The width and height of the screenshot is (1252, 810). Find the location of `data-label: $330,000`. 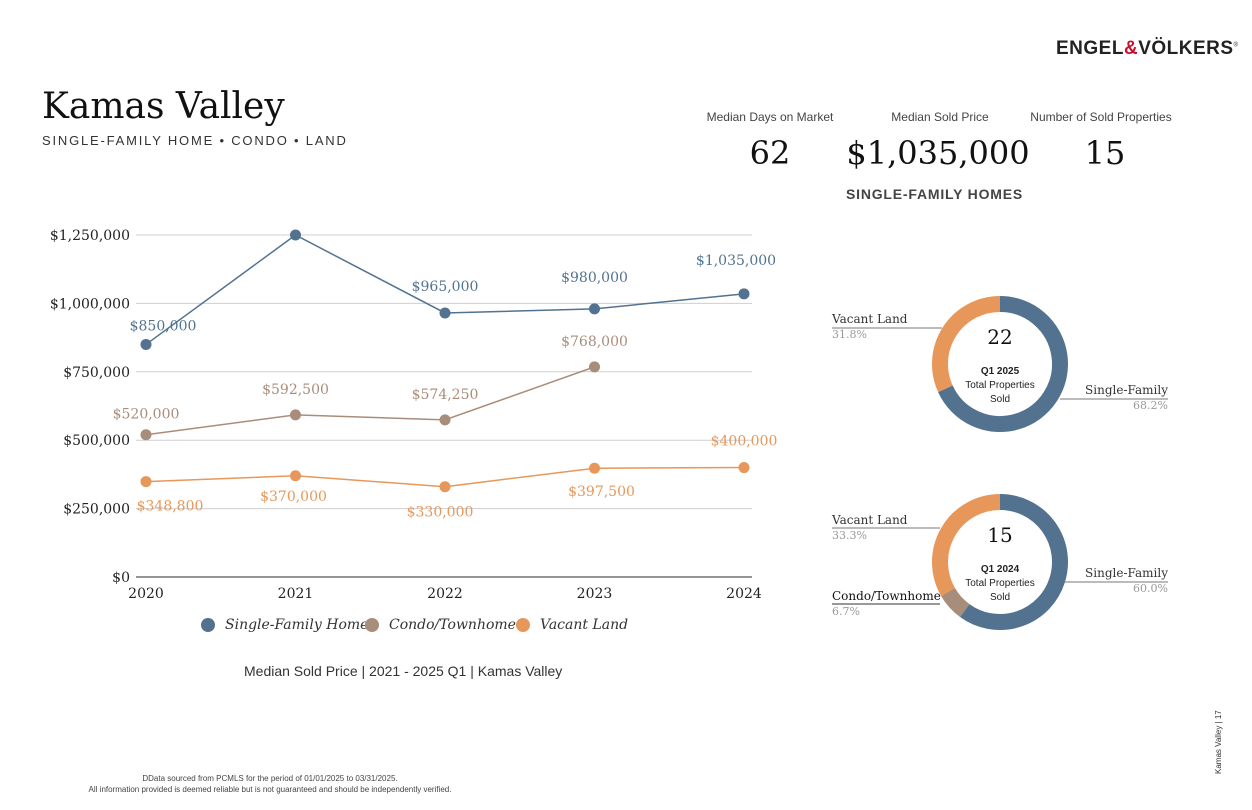

data-label: $330,000 is located at coordinates (440, 513).